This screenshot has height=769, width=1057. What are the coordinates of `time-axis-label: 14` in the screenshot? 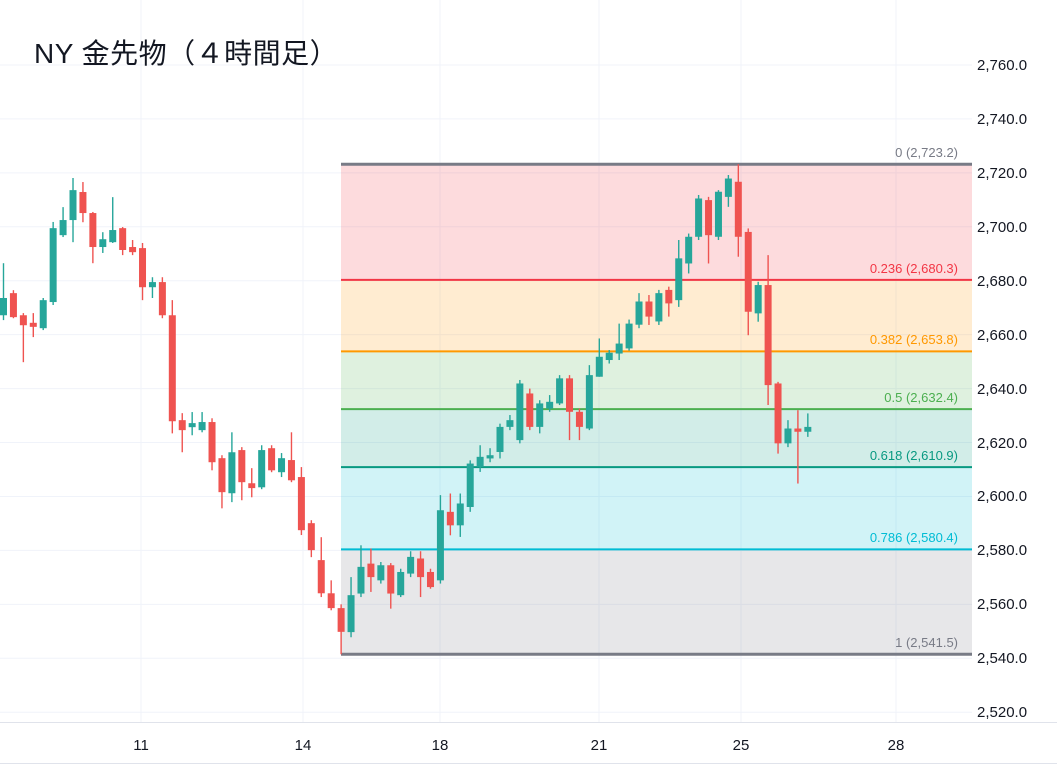 It's located at (303, 745).